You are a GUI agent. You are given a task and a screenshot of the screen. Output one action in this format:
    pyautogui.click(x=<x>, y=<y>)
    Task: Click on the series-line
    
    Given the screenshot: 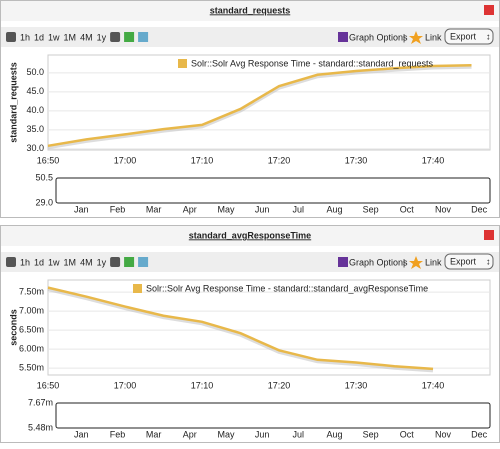 What is the action you would take?
    pyautogui.click(x=240, y=328)
    